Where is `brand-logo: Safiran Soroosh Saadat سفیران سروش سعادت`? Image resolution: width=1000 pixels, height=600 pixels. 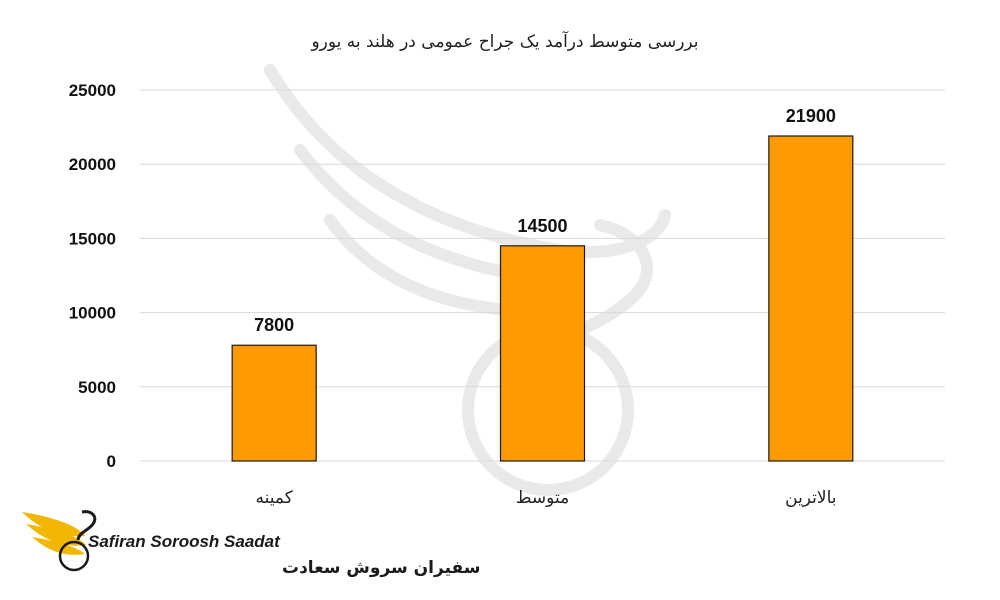 brand-logo: Safiran Soroosh Saadat سفیران سروش سعادت is located at coordinates (251, 544).